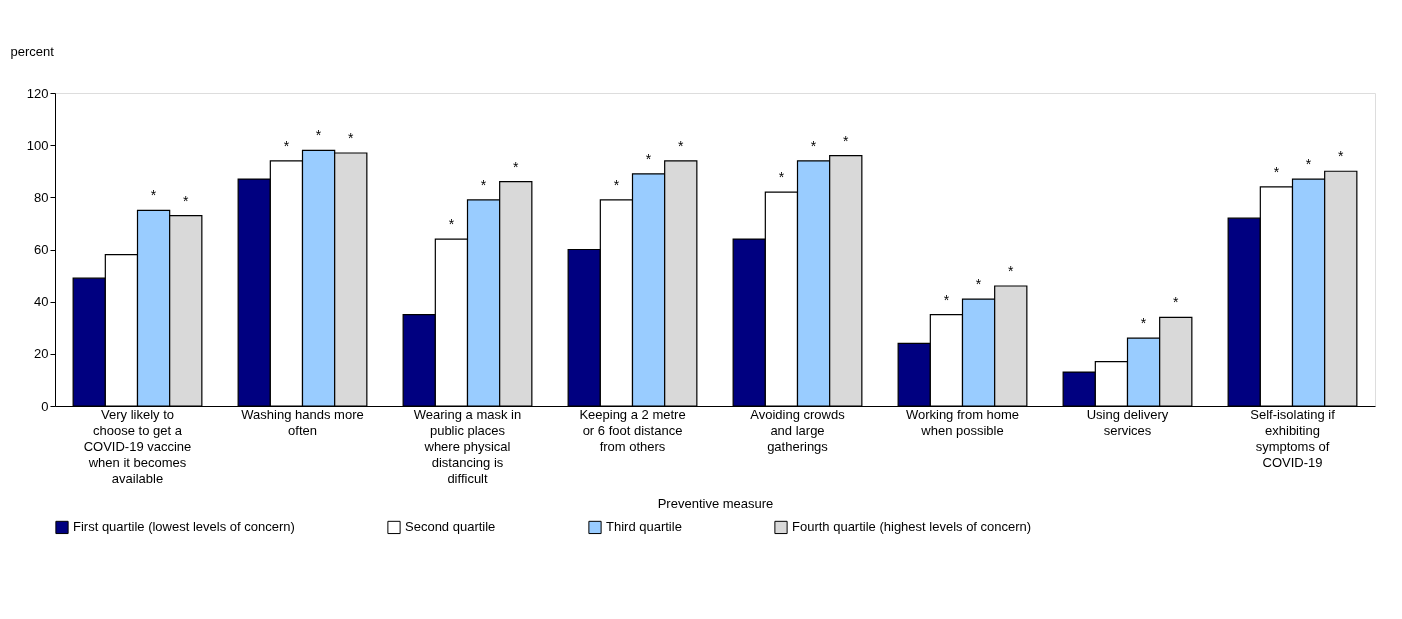  I want to click on x-tick-label: Wearing a mask in public places where physical distancing is difficult, so click(467, 446).